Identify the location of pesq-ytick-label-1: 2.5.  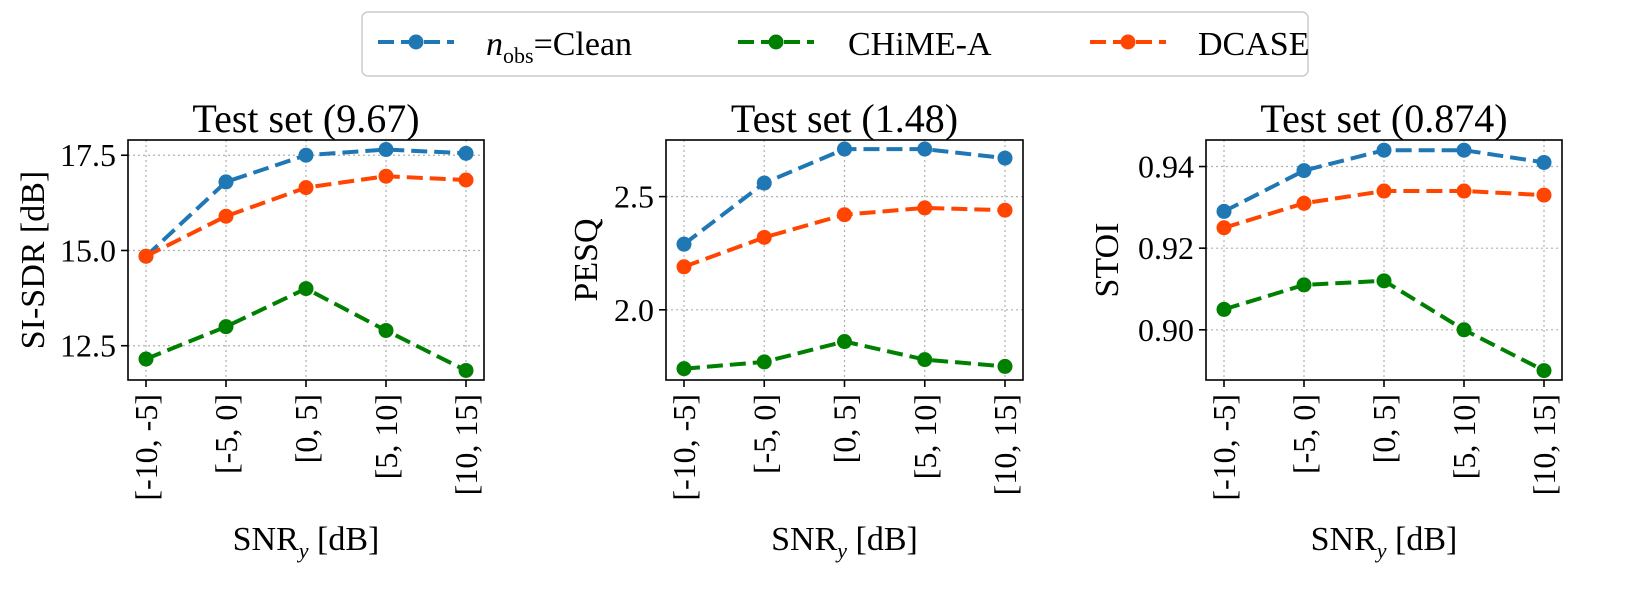
(634, 197).